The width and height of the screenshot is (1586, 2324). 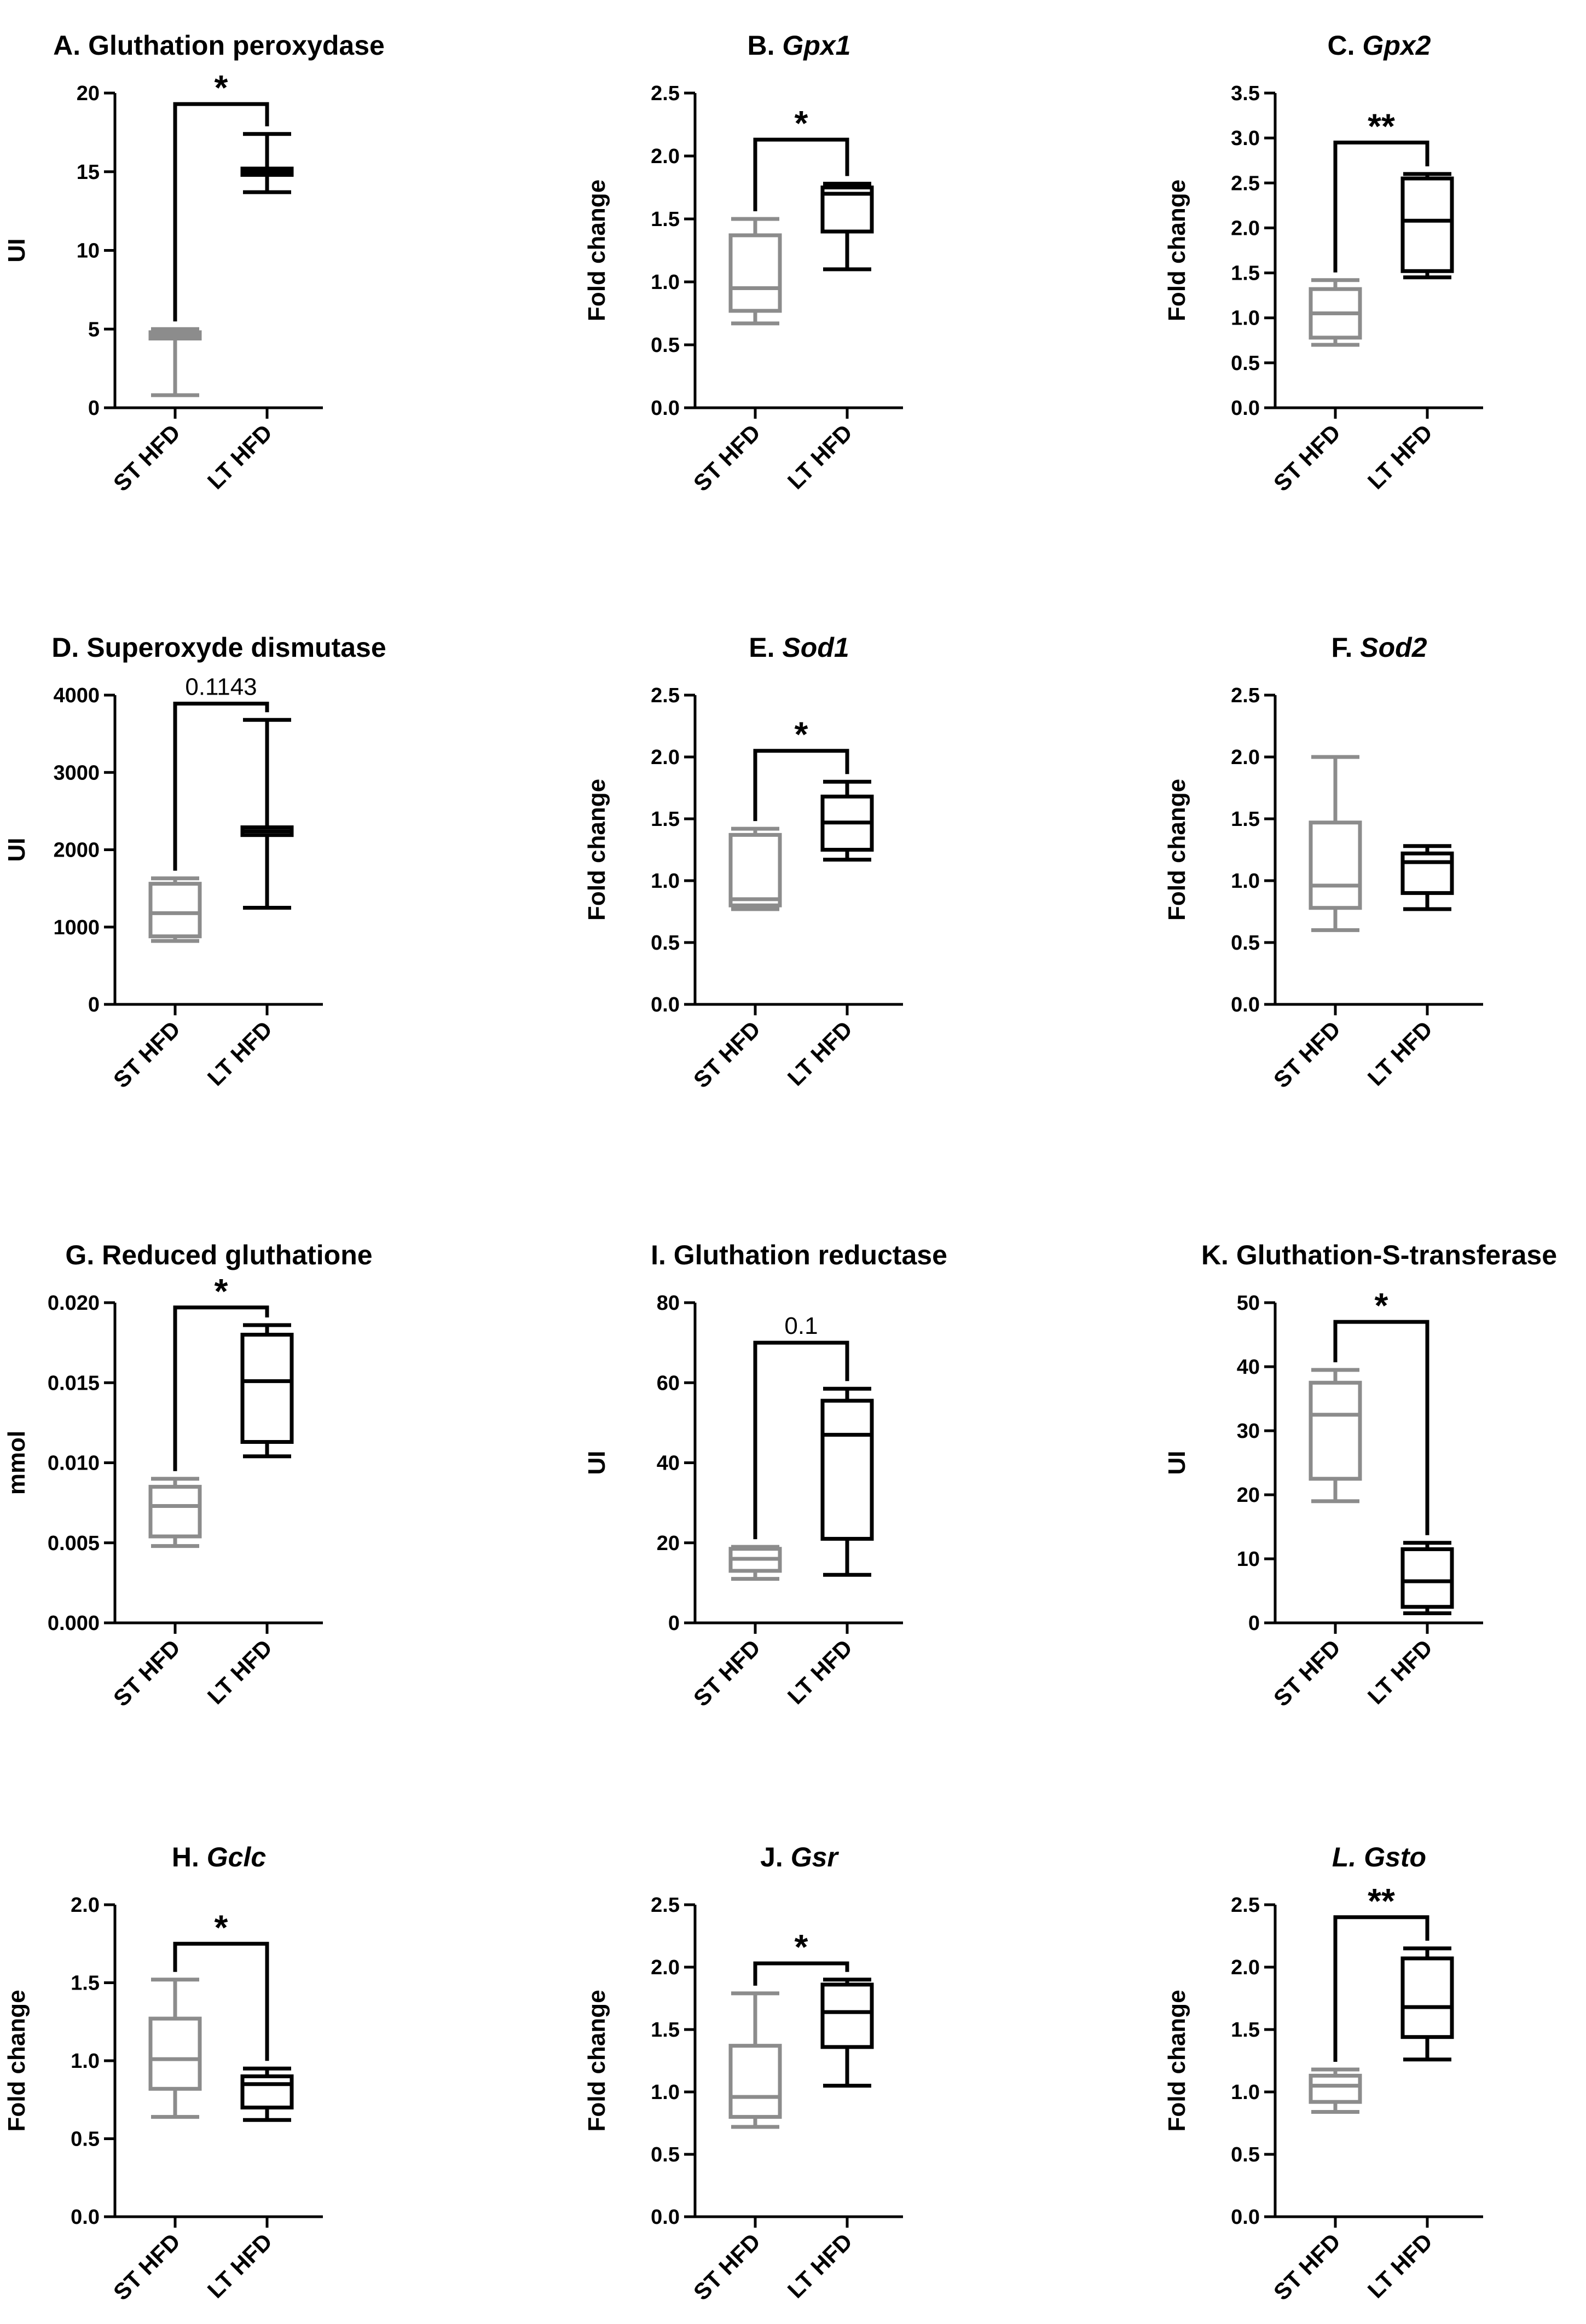 I want to click on chart-title-main: Sod1, so click(x=815, y=647).